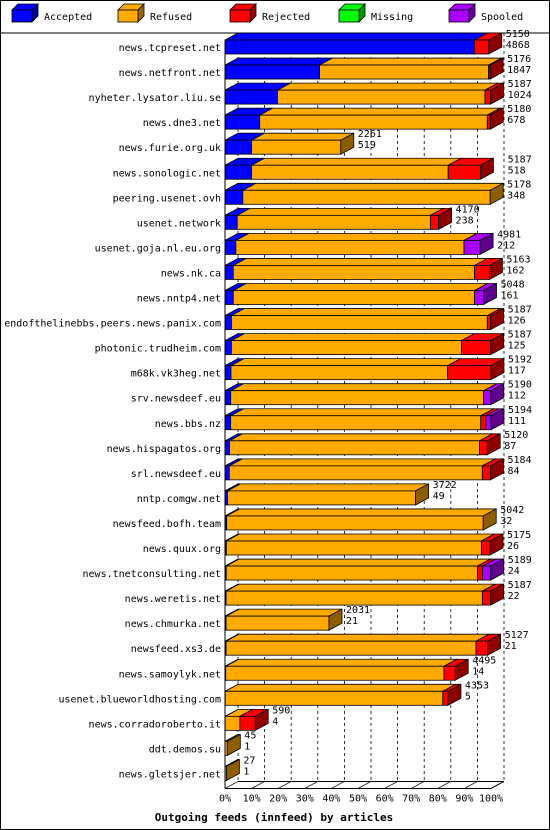  What do you see at coordinates (267, 13) in the screenshot?
I see `legend: Accepted Refused Rejected Missing Spooled` at bounding box center [267, 13].